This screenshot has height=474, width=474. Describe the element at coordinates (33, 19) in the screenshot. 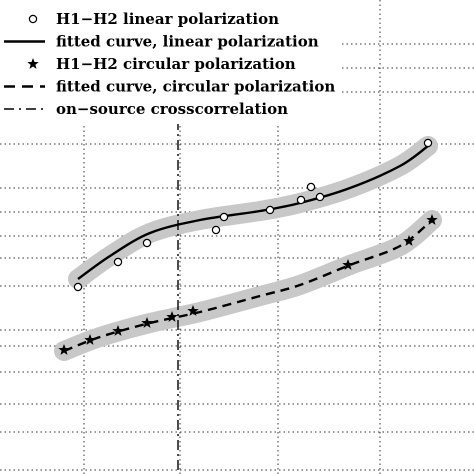

I see `legend-marker-circle` at that location.